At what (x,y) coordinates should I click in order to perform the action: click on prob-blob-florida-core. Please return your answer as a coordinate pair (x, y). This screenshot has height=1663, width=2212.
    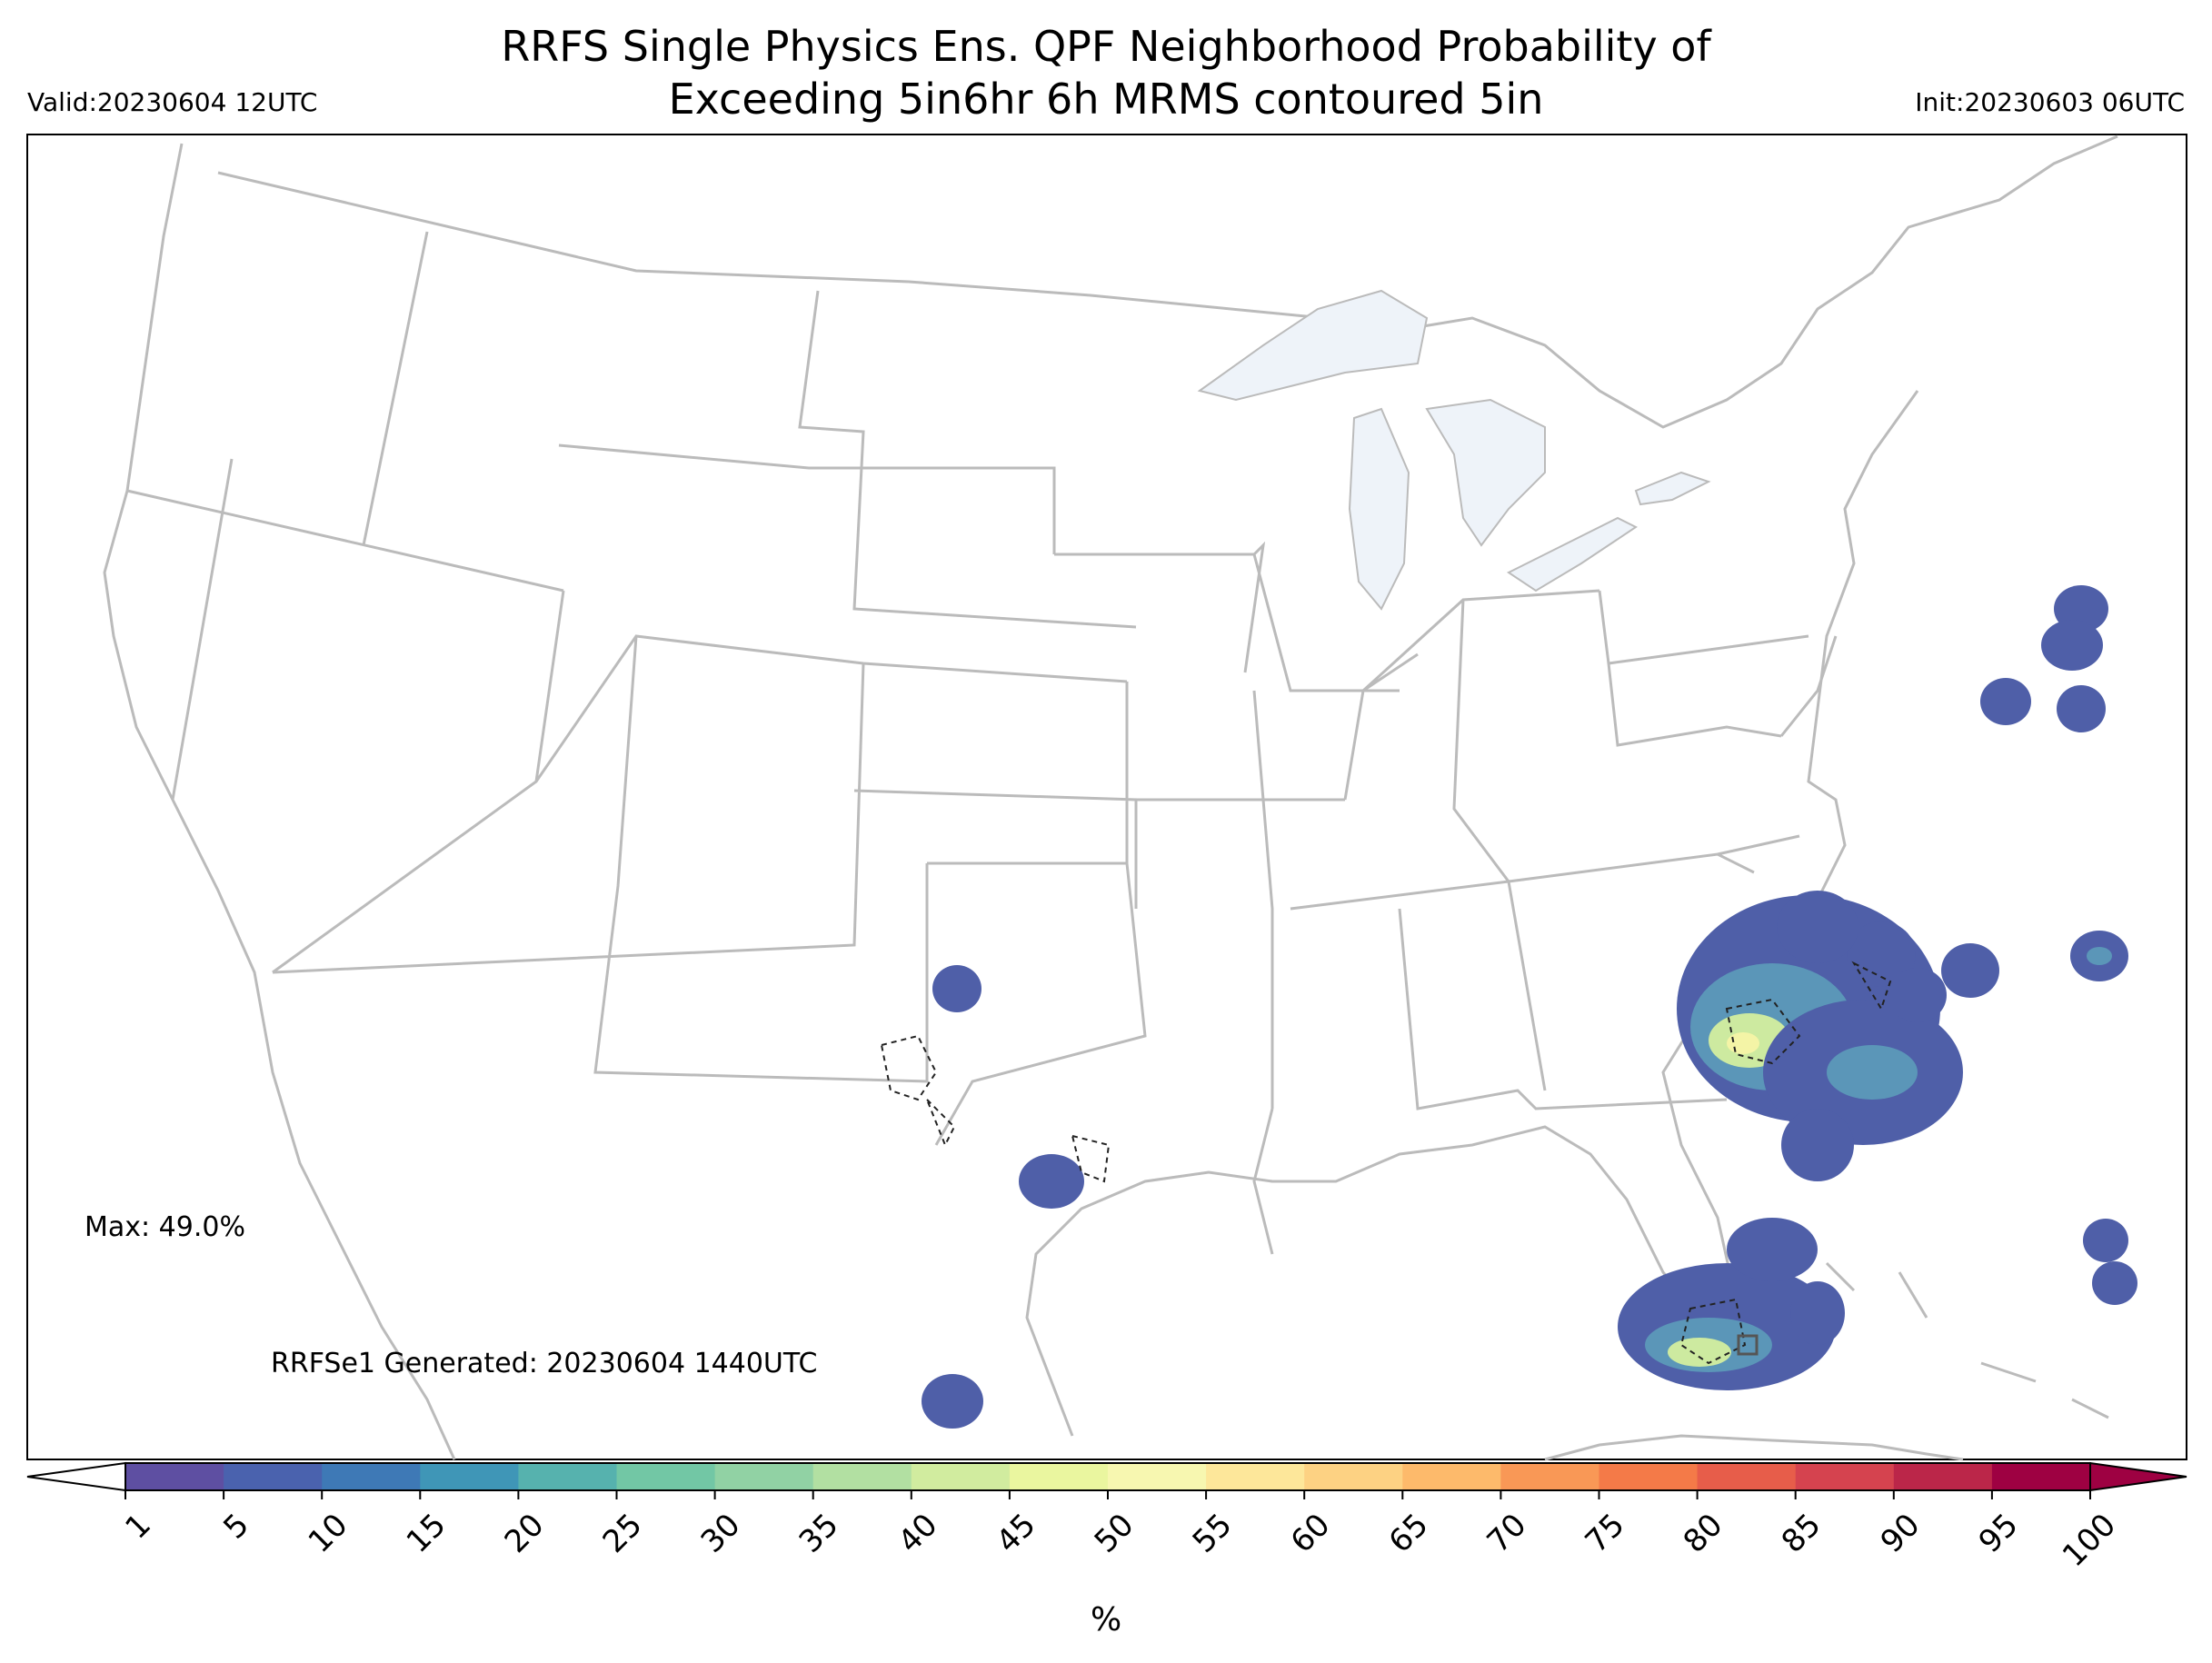
    Looking at the image, I should click on (1699, 1352).